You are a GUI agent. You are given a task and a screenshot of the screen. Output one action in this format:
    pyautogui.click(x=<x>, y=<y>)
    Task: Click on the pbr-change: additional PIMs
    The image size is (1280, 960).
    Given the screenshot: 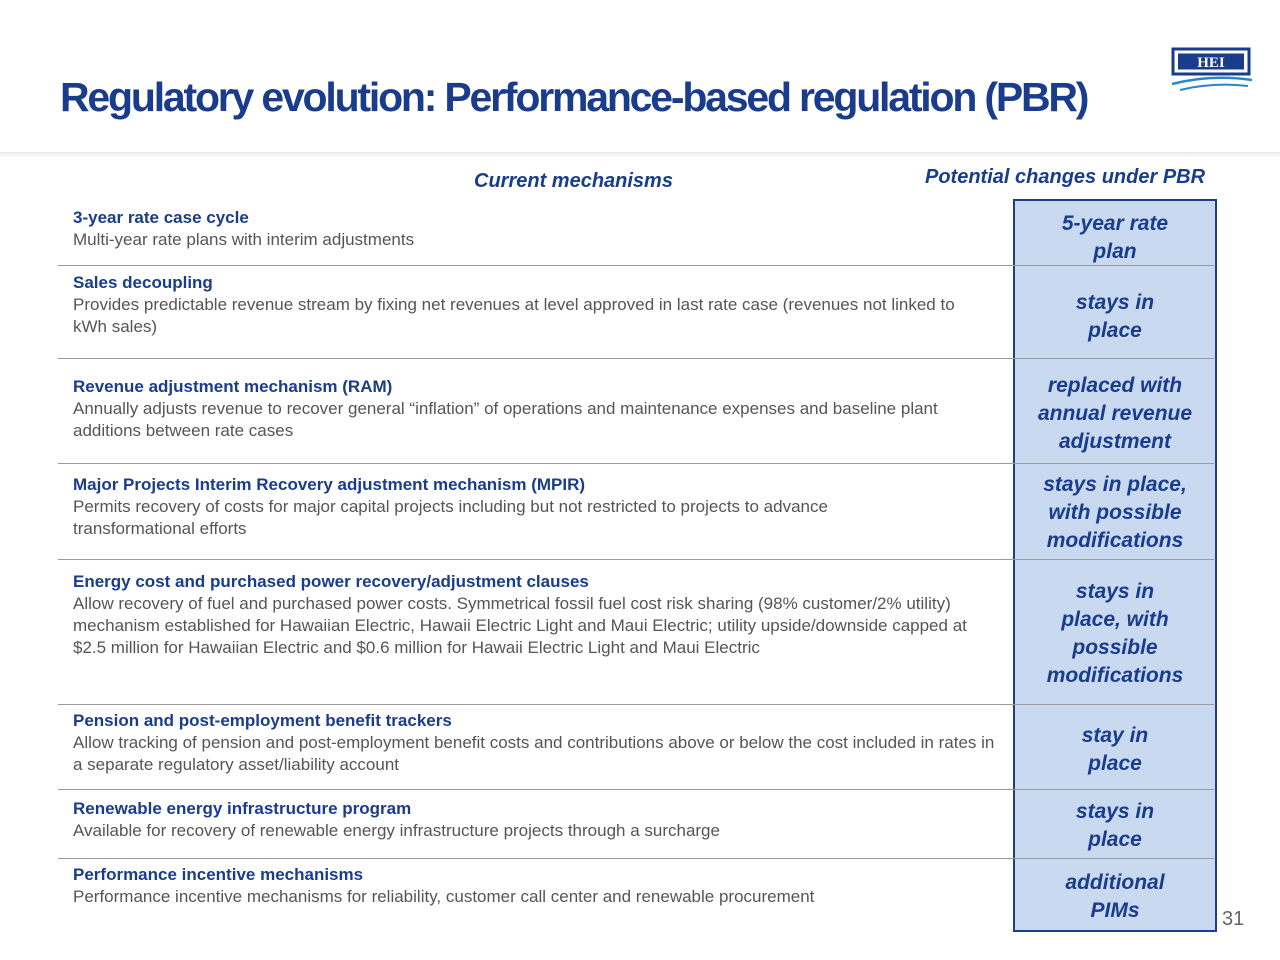 What is the action you would take?
    pyautogui.click(x=1115, y=896)
    